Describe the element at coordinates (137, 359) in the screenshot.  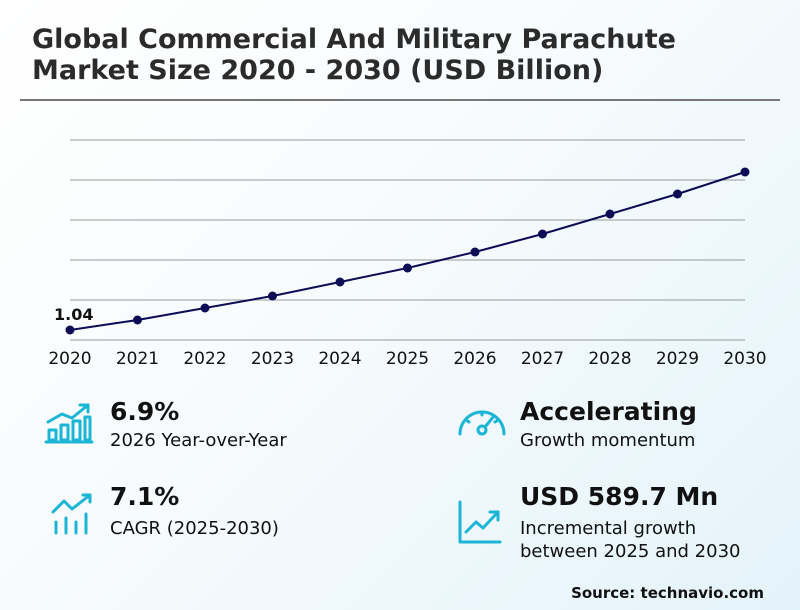
I see `x-tick-label: 2021` at that location.